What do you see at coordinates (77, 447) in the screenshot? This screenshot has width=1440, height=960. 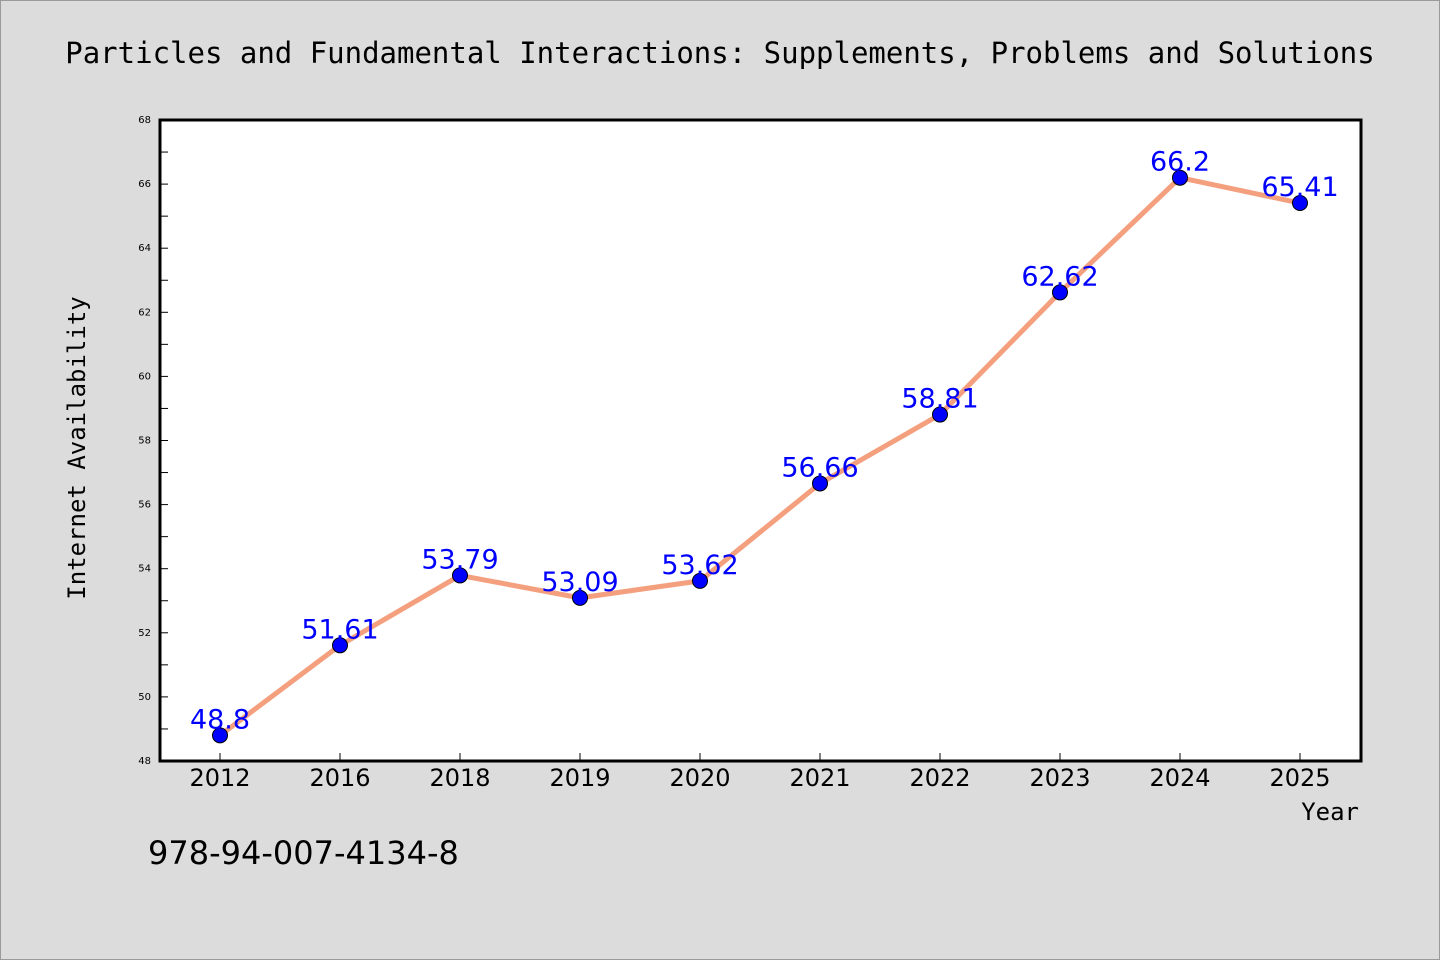 I see `y-axis-label: Internet Availability` at bounding box center [77, 447].